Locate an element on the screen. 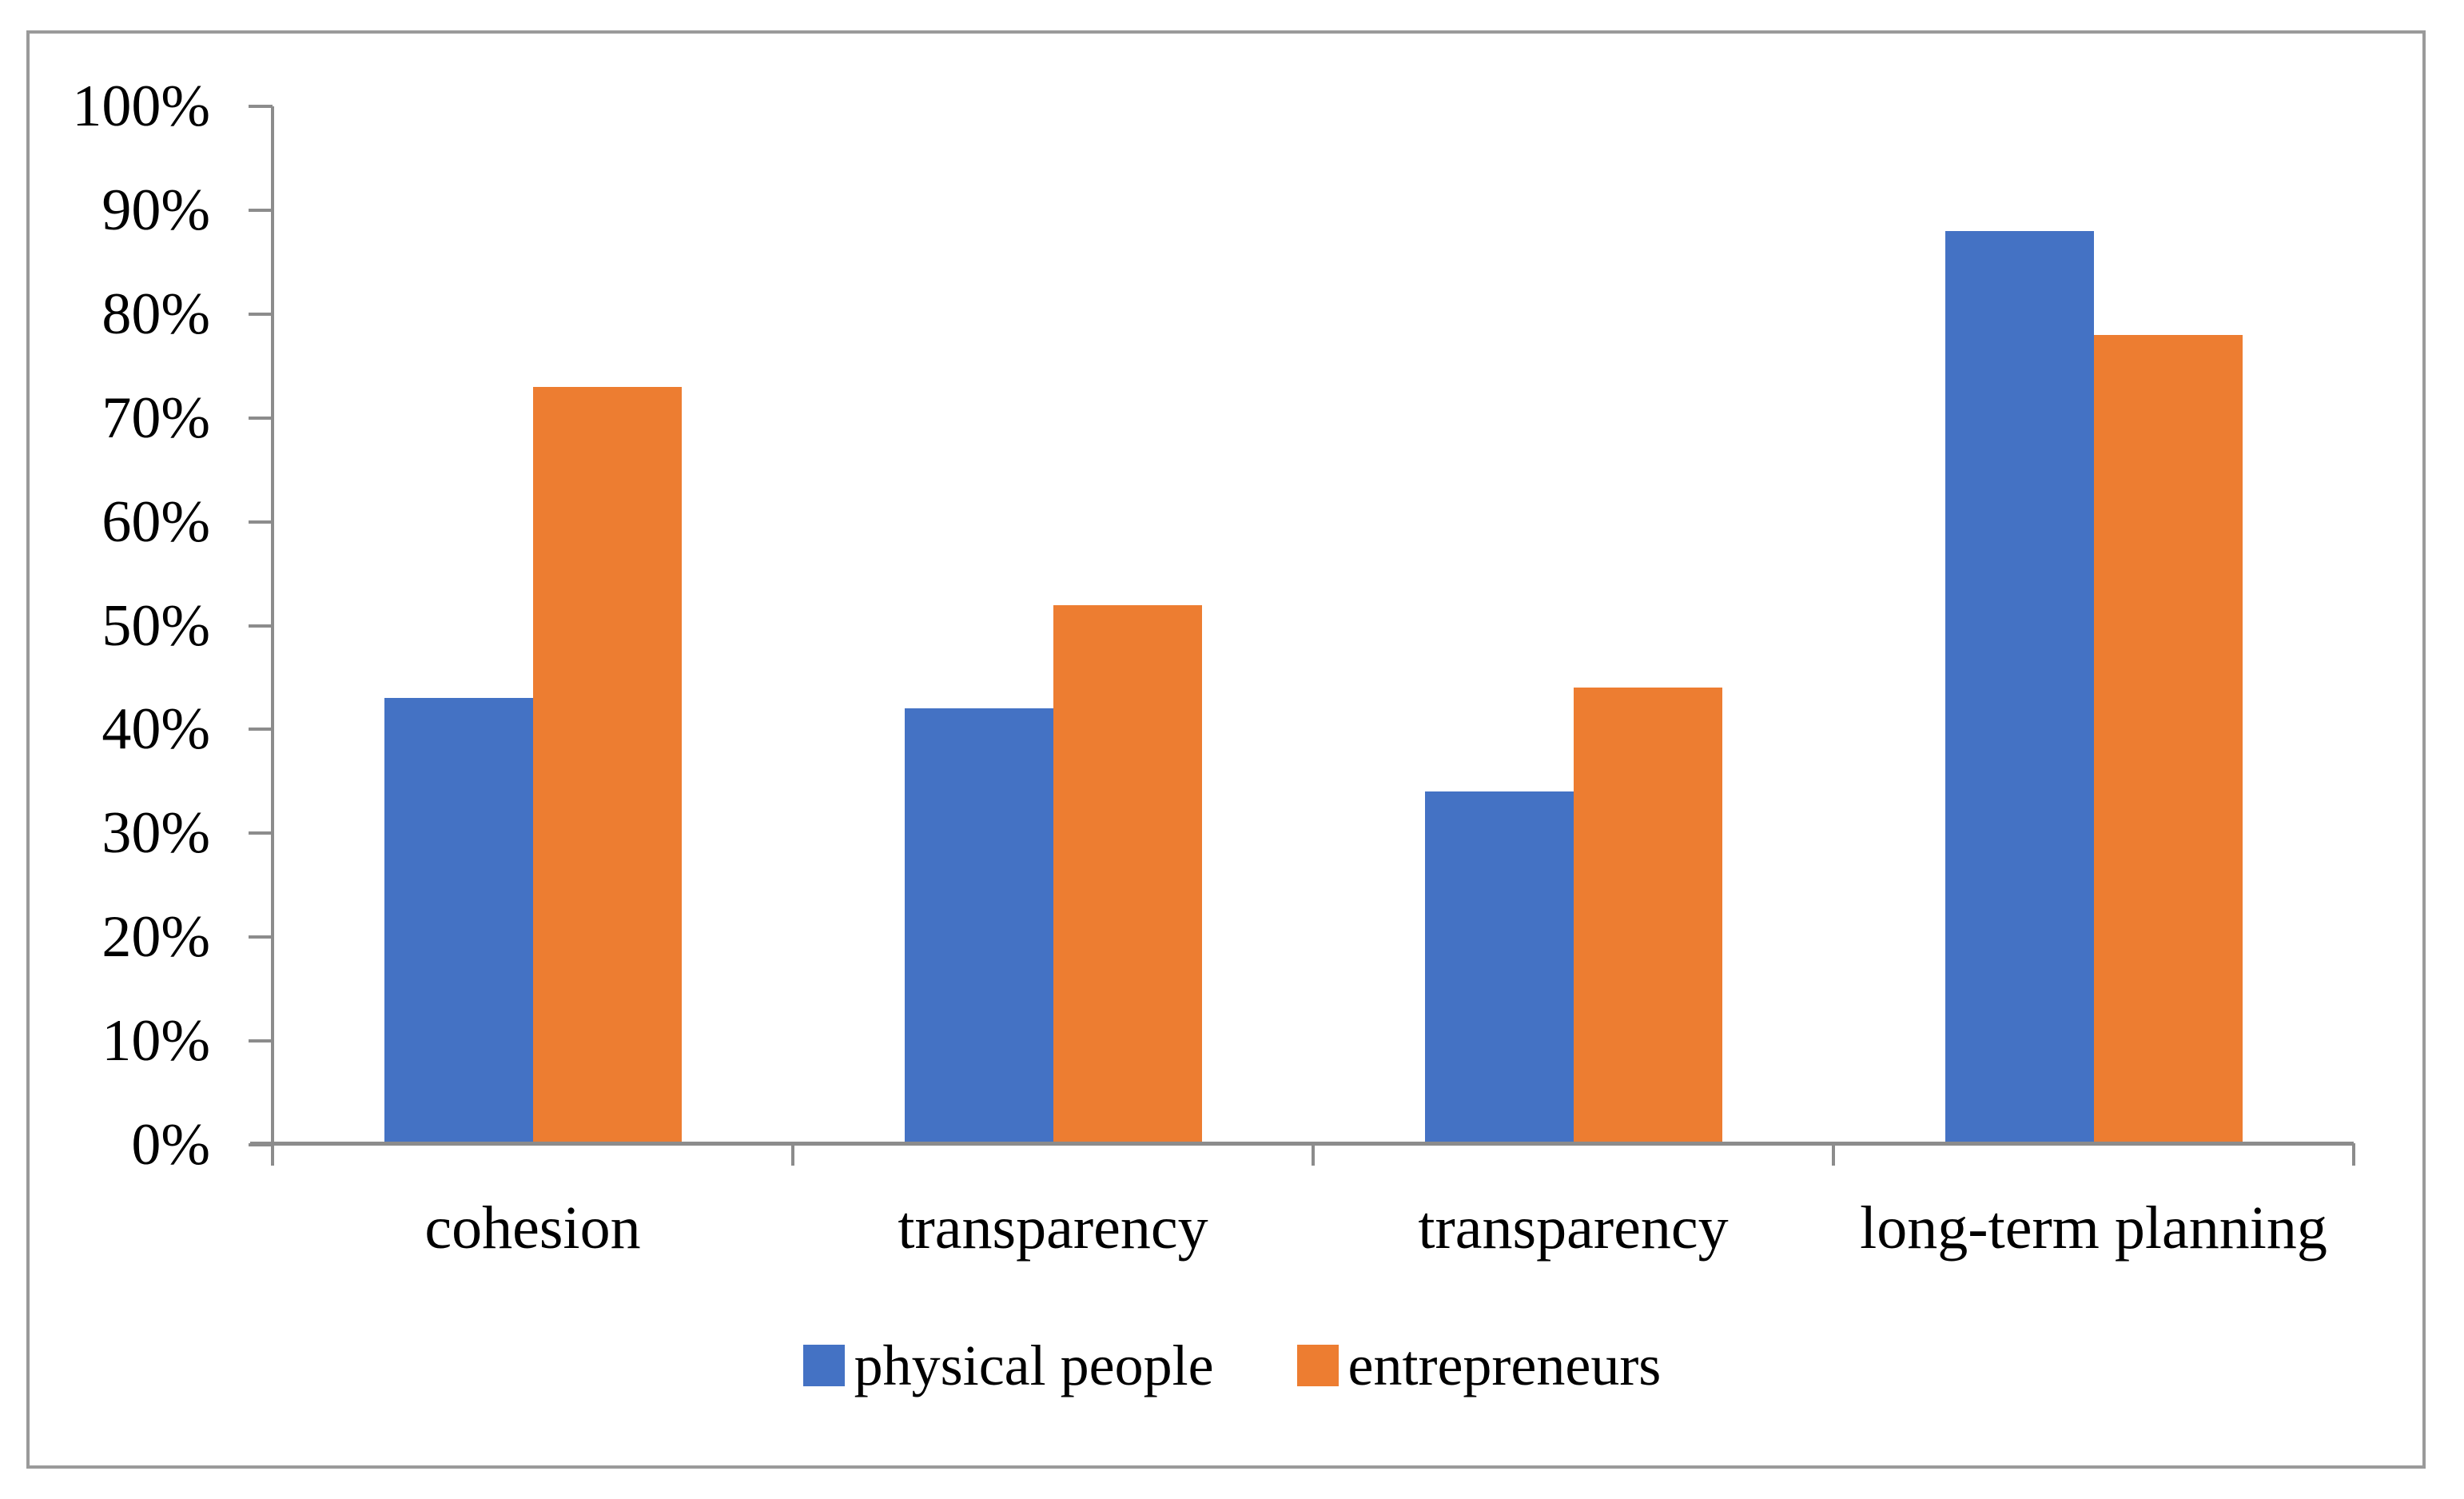  y-axis-tick-label: 10% is located at coordinates (156, 1041).